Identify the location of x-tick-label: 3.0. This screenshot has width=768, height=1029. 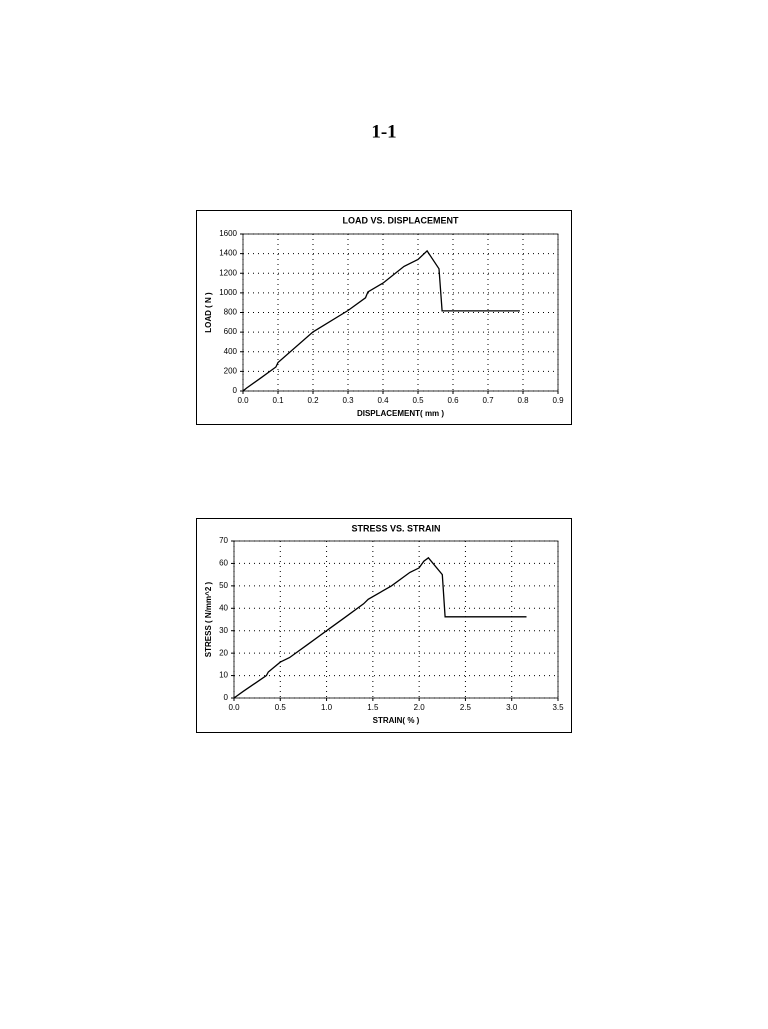
(512, 707).